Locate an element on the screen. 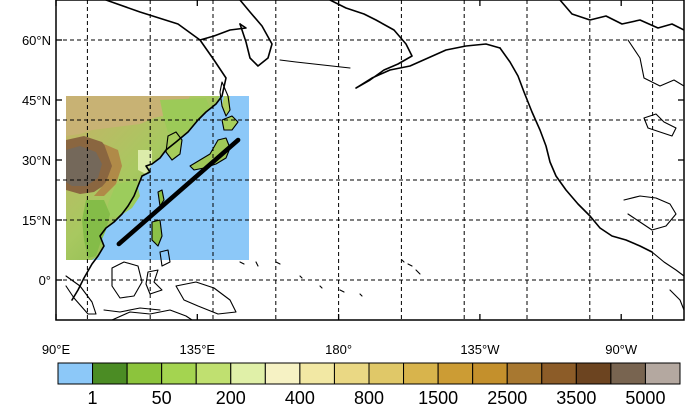  x-tick-label: 90°W is located at coordinates (621, 349).